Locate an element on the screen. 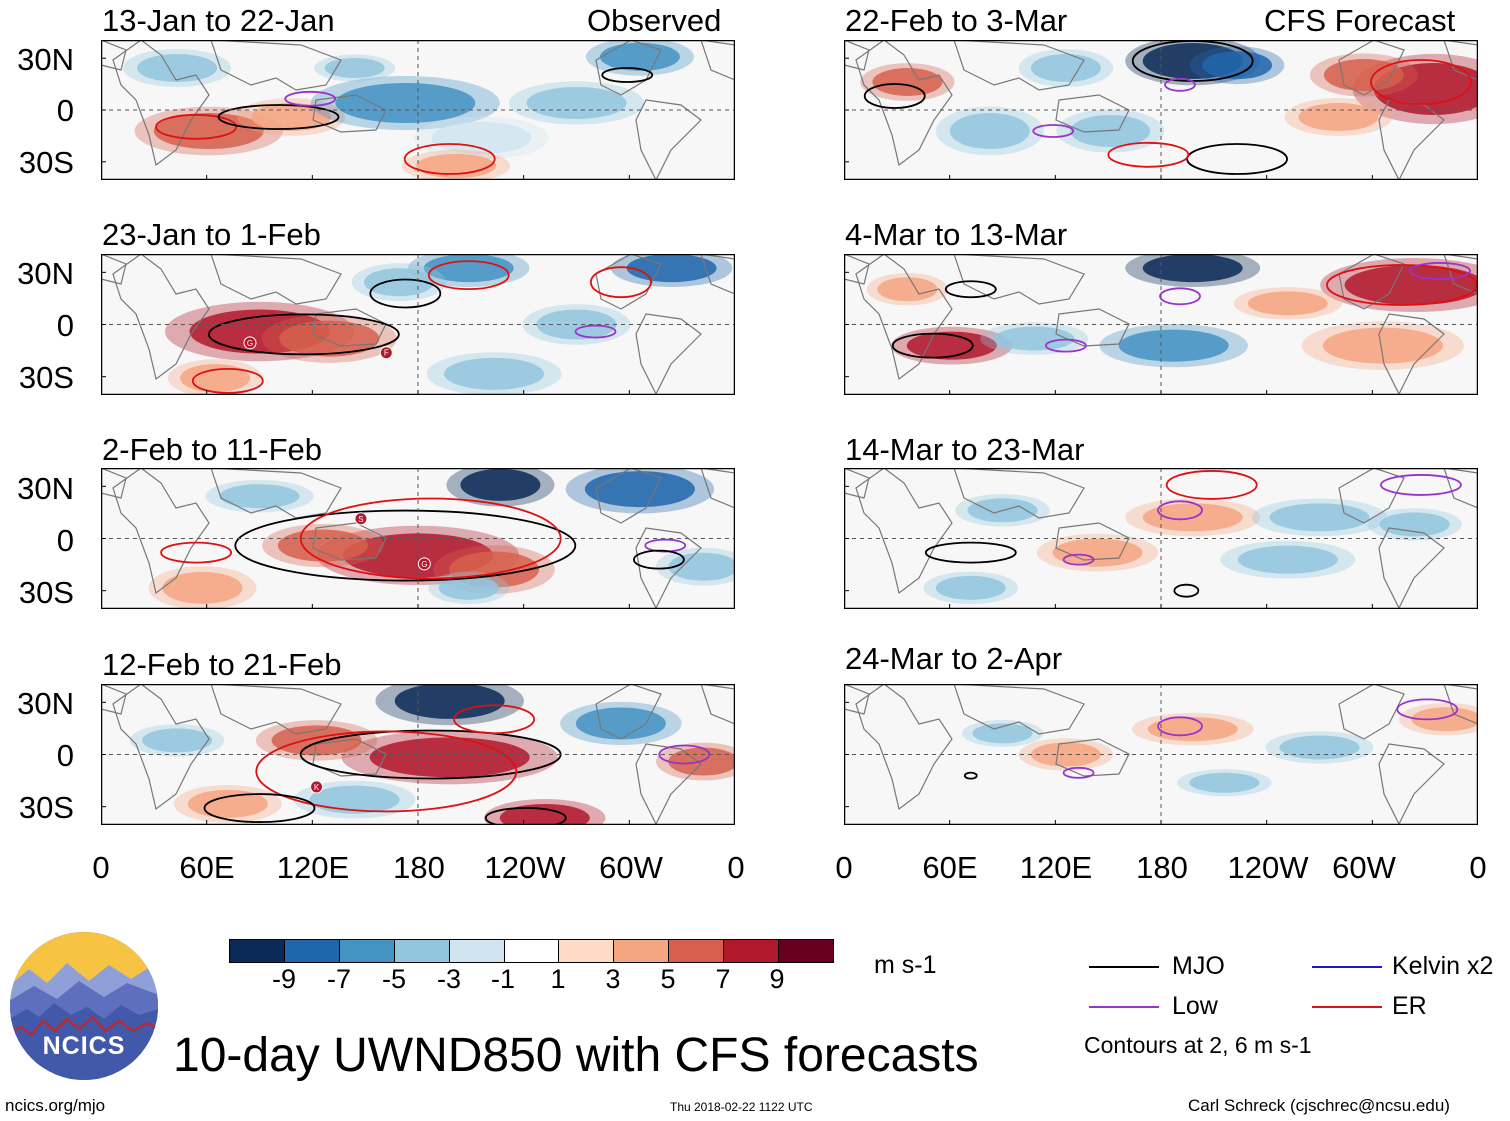 This screenshot has height=1121, width=1510. legend-contours-note: Contours at 2, 6 m s-1 is located at coordinates (1198, 1045).